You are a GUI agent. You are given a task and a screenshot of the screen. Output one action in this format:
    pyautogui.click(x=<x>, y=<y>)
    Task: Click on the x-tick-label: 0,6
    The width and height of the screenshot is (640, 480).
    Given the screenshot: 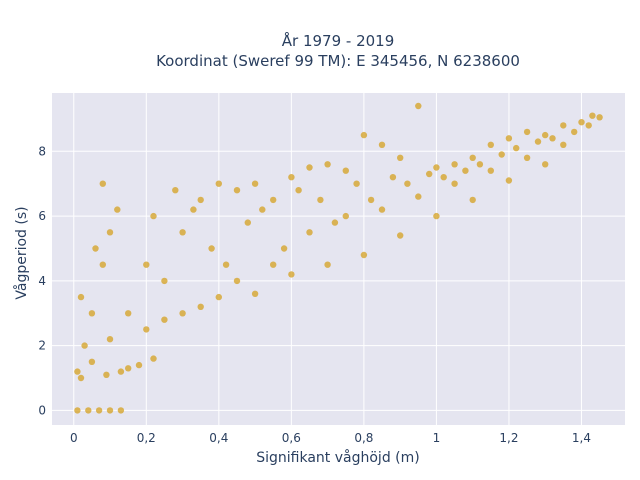 What is the action you would take?
    pyautogui.click(x=291, y=438)
    